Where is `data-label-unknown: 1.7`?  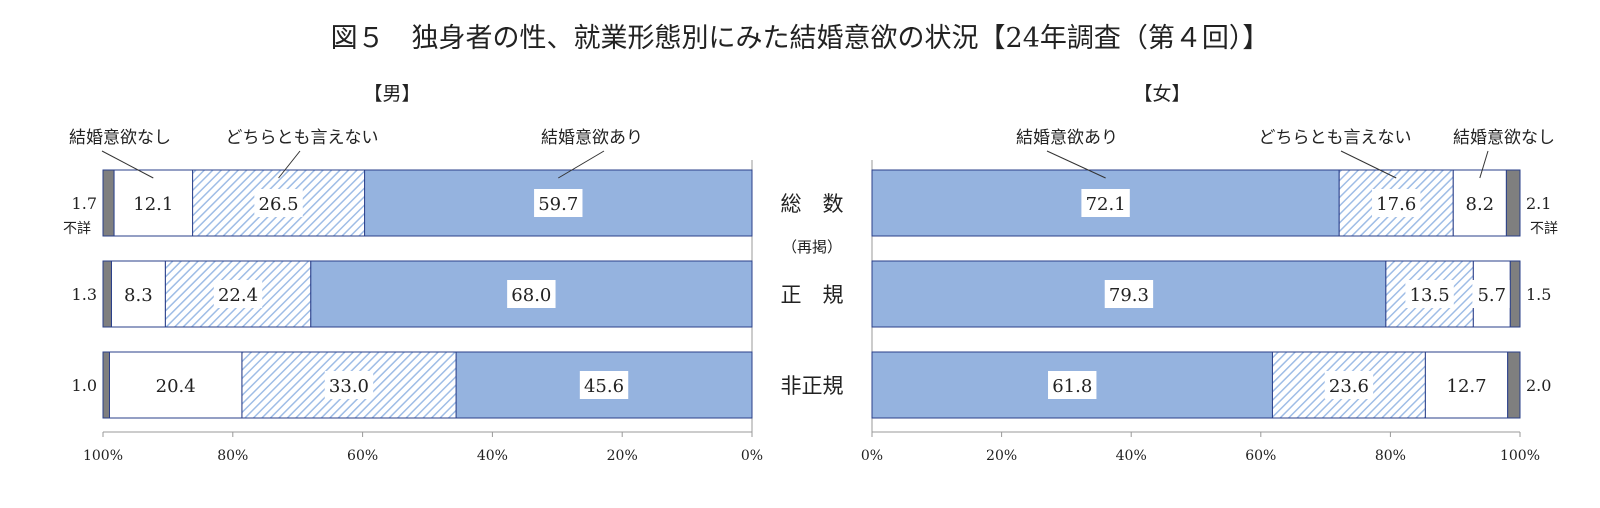
data-label-unknown: 1.7 is located at coordinates (84, 203).